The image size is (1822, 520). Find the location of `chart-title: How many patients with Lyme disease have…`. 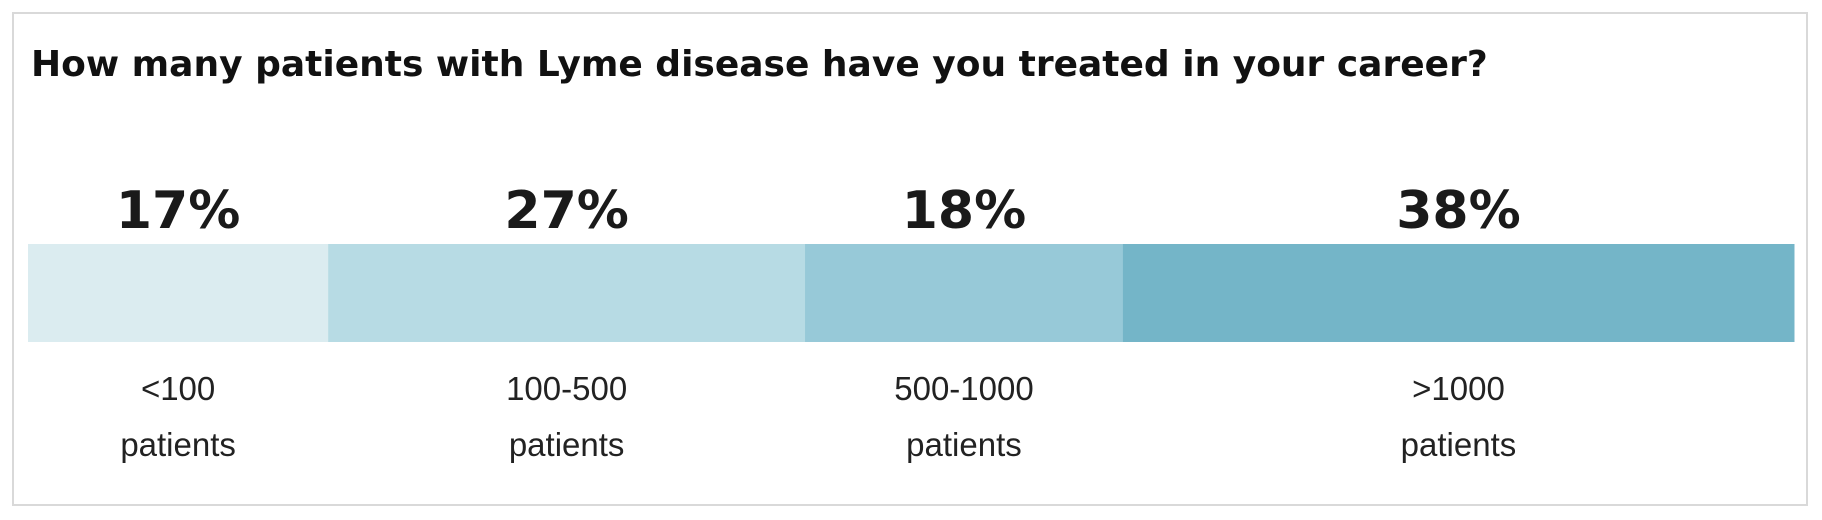

chart-title: How many patients with Lyme disease have… is located at coordinates (759, 64).